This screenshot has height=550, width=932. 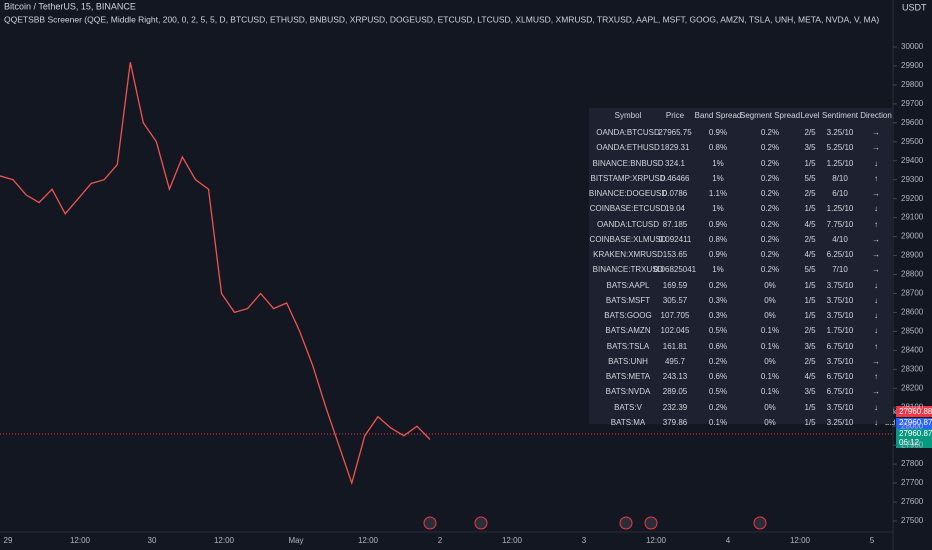 I want to click on axis-unit: USDT, so click(x=914, y=7).